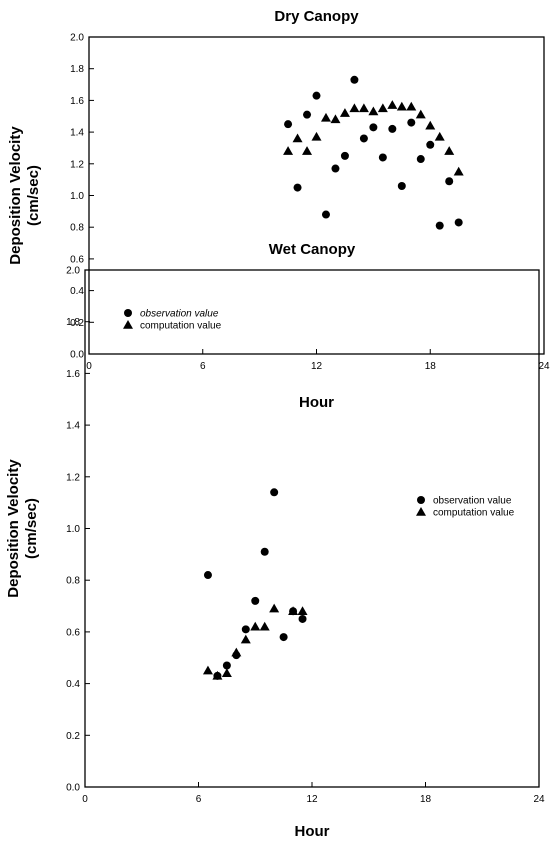 The width and height of the screenshot is (550, 842). I want to click on legend-label: observation value, so click(472, 501).